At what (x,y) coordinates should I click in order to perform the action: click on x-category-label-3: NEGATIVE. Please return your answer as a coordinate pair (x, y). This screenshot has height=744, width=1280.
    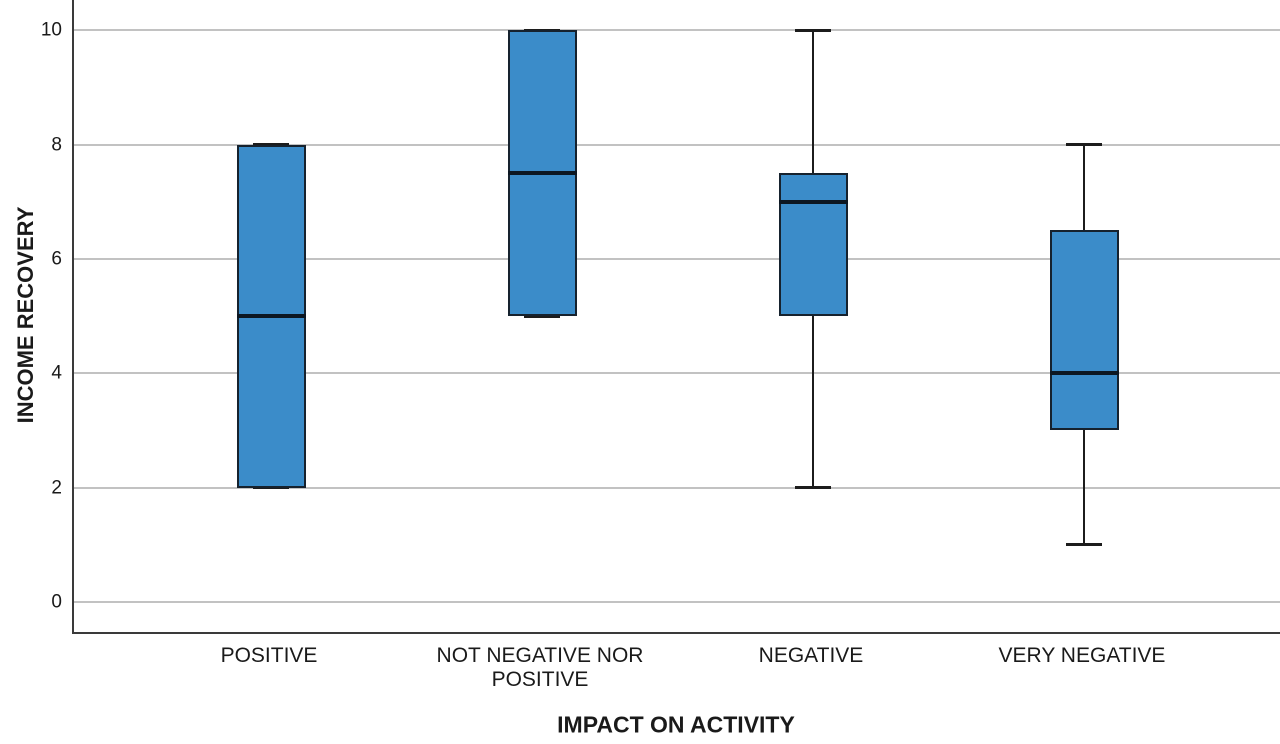
    Looking at the image, I should click on (811, 655).